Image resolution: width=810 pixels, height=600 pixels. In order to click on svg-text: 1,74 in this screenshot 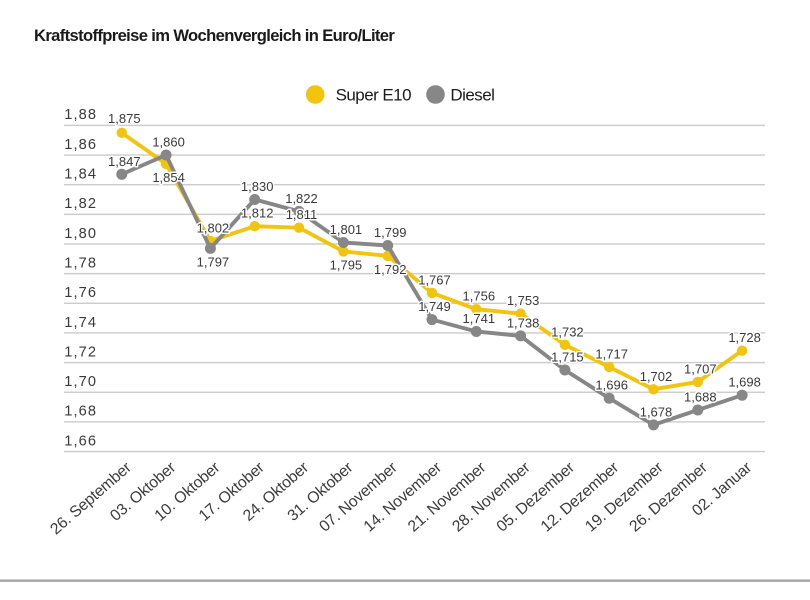, I will do `click(80, 323)`.